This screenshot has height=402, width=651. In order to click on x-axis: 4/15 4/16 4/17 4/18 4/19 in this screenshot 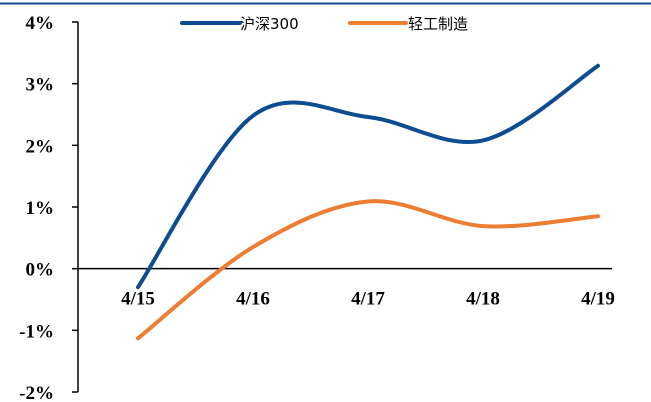, I will do `click(346, 288)`.